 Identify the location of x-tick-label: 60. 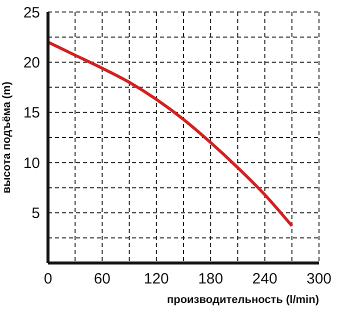
(102, 279).